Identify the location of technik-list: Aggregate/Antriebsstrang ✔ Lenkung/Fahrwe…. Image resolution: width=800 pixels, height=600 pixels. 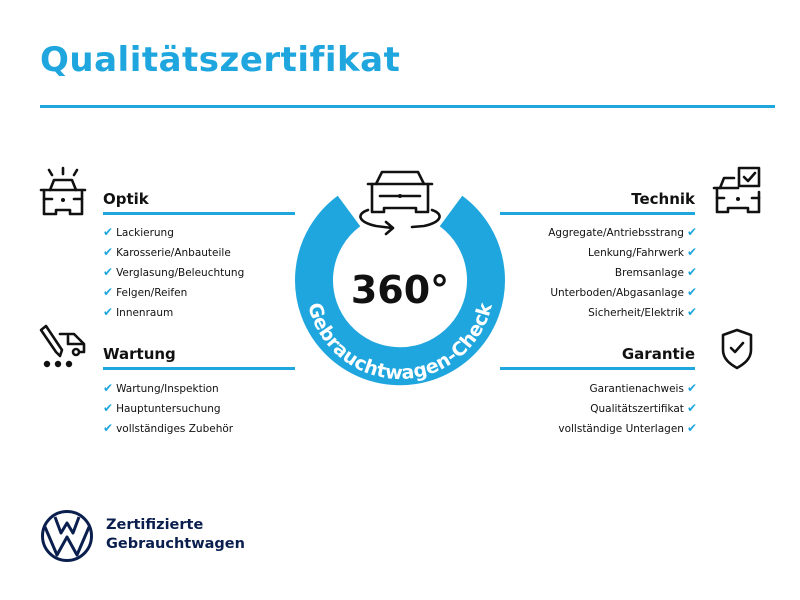
(598, 273).